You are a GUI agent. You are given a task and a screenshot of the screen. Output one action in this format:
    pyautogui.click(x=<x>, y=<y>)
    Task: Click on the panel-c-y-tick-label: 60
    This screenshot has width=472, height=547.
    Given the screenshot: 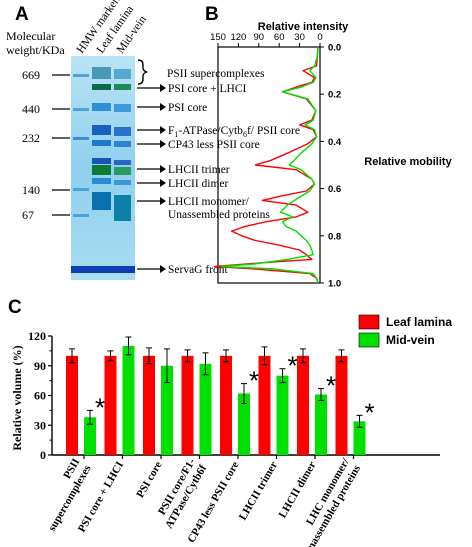 What is the action you would take?
    pyautogui.click(x=40, y=396)
    